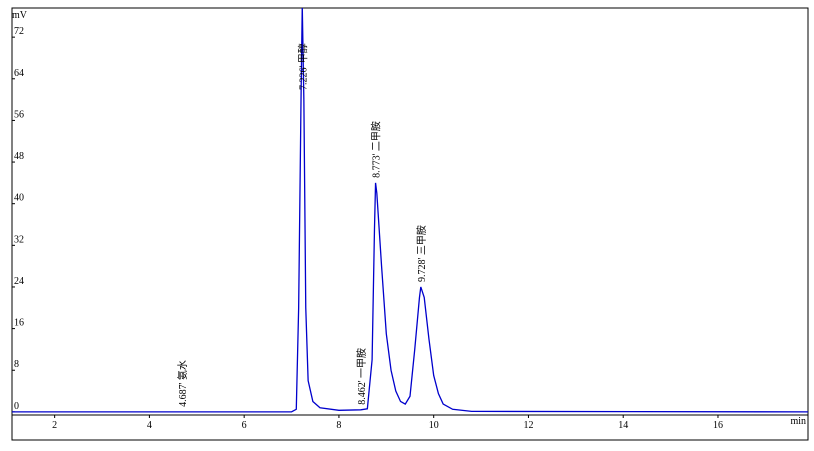 The width and height of the screenshot is (814, 451). Describe the element at coordinates (421, 253) in the screenshot. I see `peak-label: 9.728' 三甲胺` at that location.